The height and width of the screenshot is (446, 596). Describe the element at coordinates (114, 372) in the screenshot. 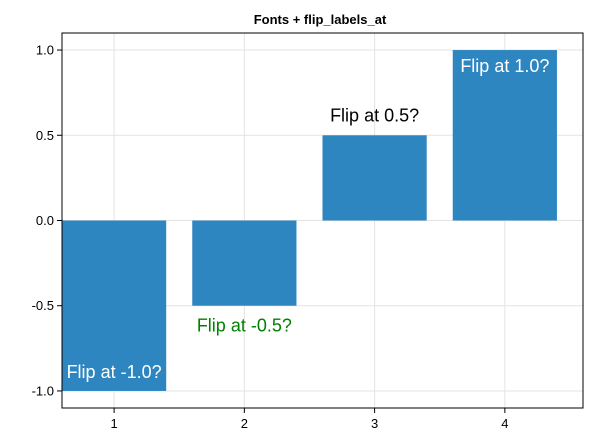

I see `bar-label: Flip at -1.0?` at that location.